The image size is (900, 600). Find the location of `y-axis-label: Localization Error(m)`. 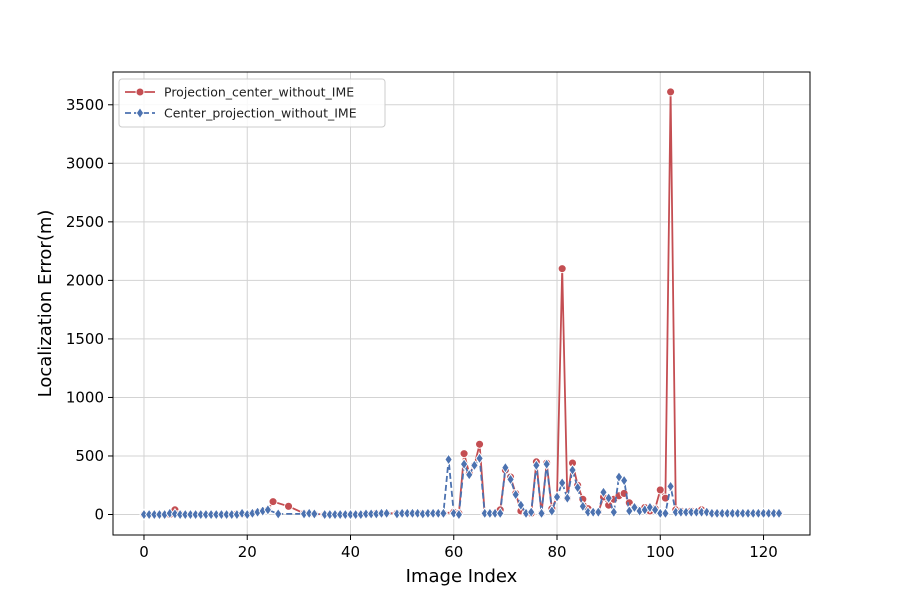

y-axis-label: Localization Error(m) is located at coordinates (45, 304).